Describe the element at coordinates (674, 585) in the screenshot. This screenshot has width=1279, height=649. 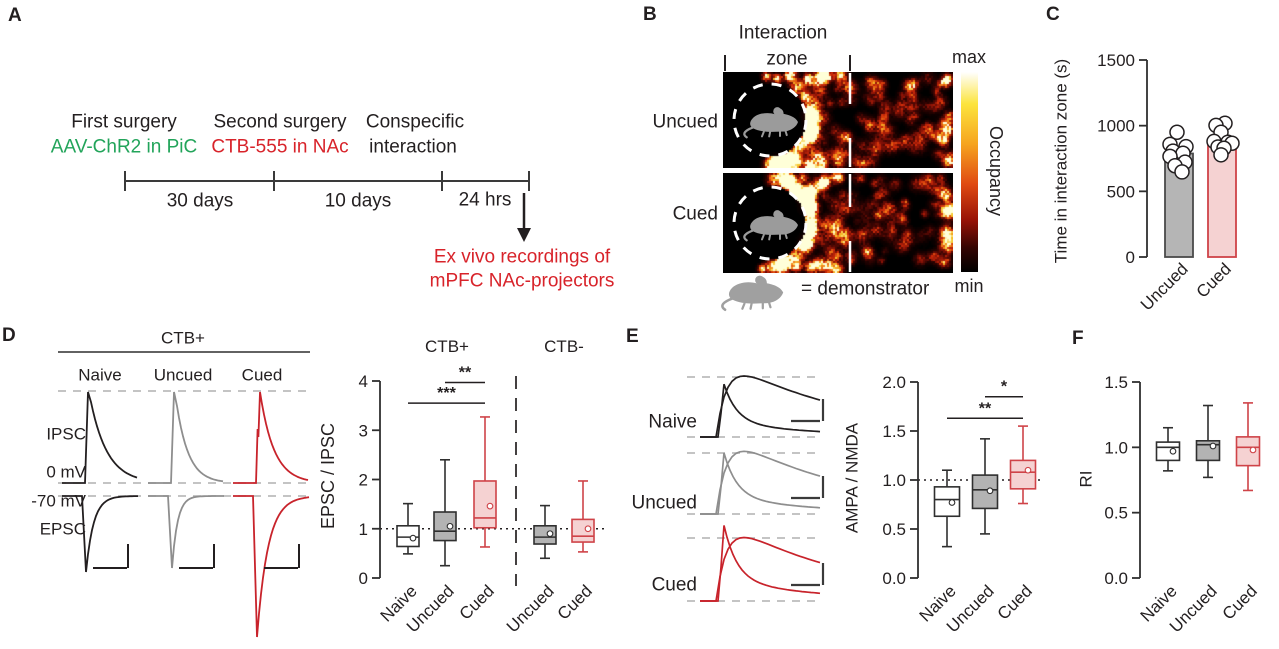
I see `e-row-cued: Cued` at that location.